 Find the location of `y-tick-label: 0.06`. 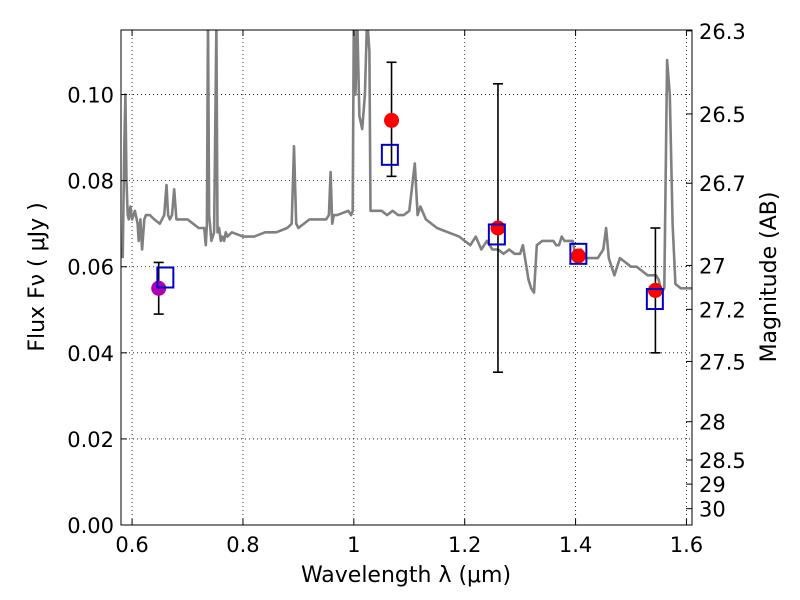

y-tick-label: 0.06 is located at coordinates (90, 268).